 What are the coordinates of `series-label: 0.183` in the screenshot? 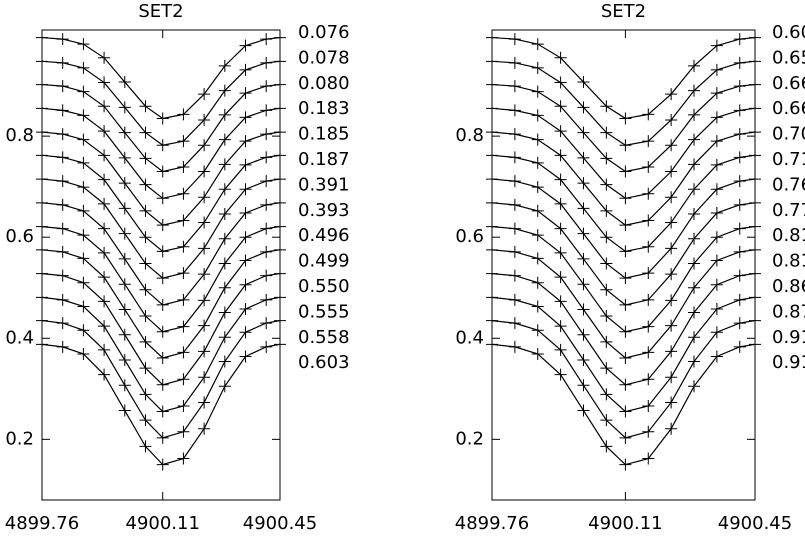 It's located at (324, 108).